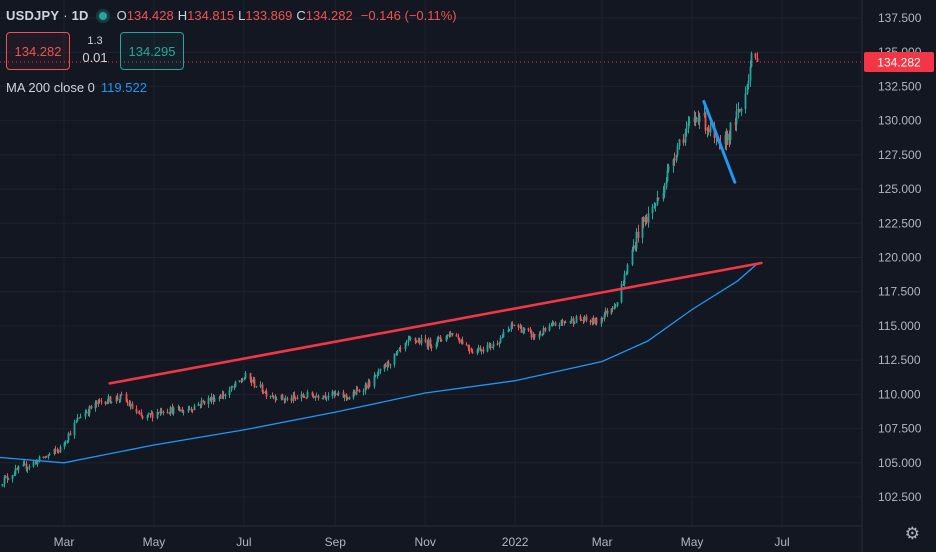  I want to click on ma-legend: MA 200 close 0 119.522, so click(76, 87).